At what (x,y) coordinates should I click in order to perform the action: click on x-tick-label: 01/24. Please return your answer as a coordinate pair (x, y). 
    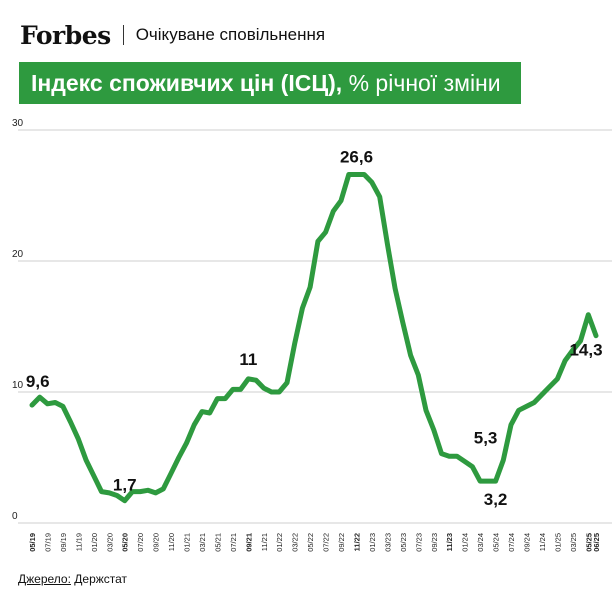
    Looking at the image, I should click on (465, 542).